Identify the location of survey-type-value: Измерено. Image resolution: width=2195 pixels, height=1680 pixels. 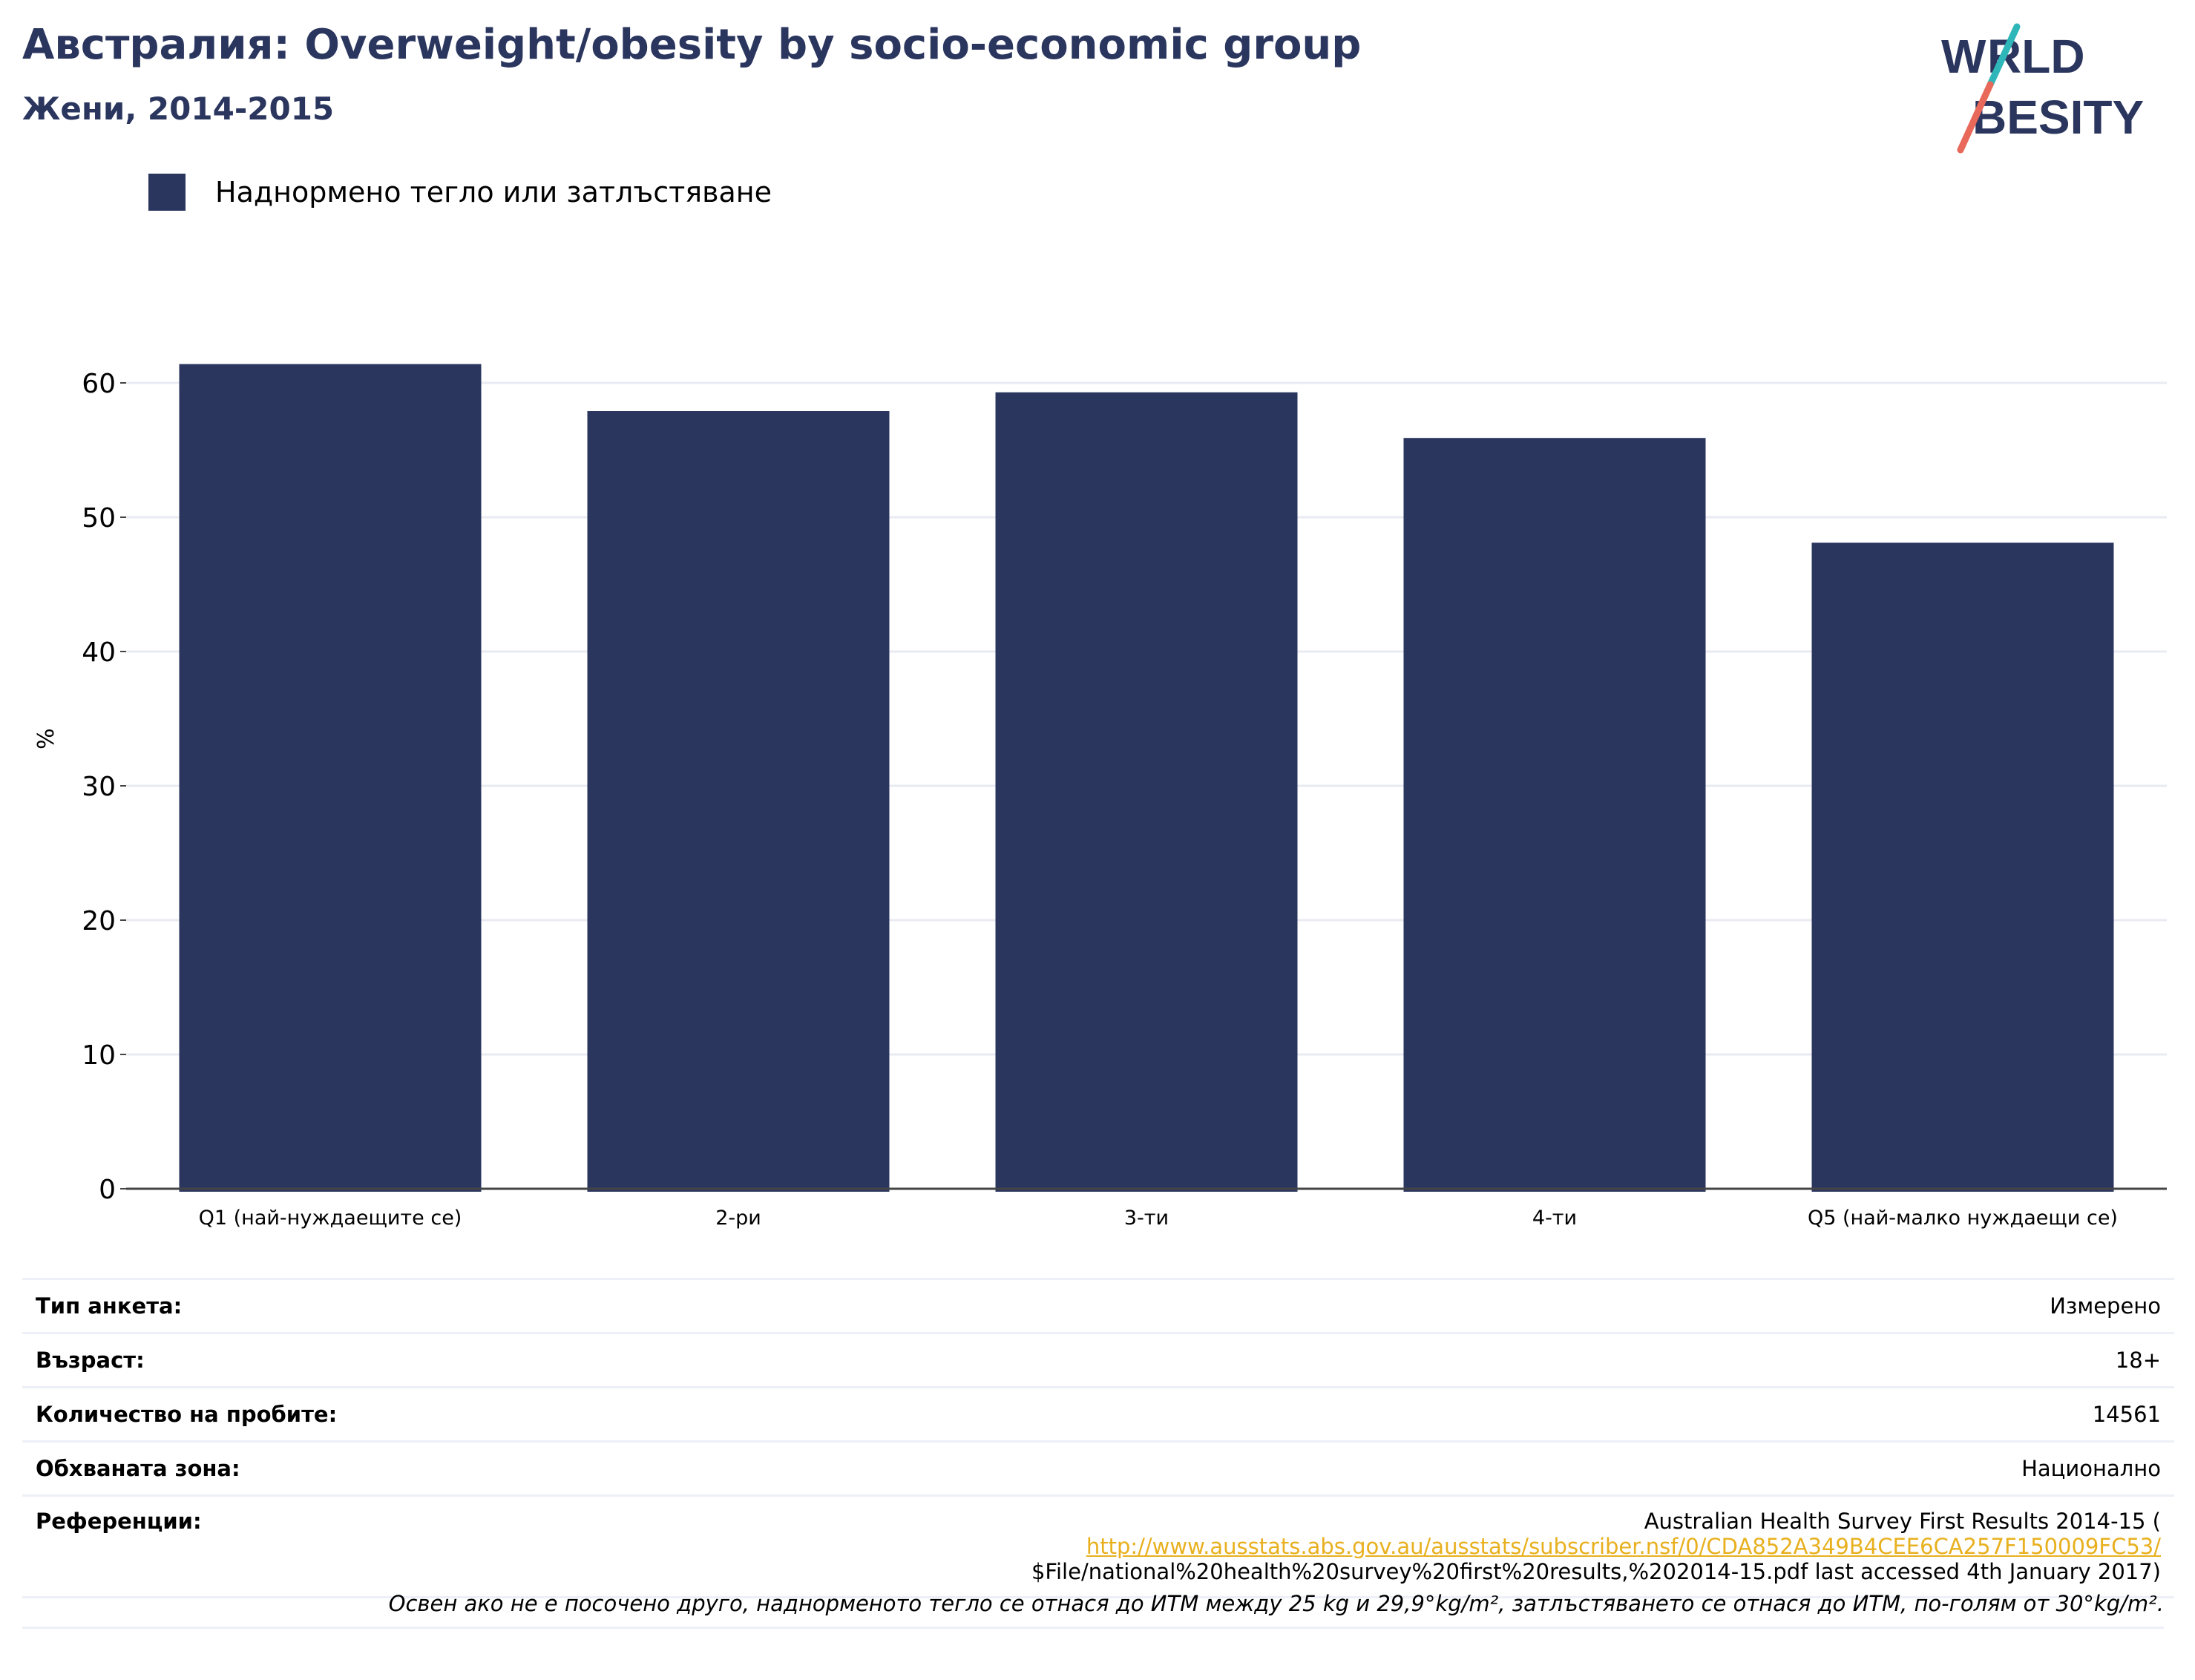
(2105, 1306).